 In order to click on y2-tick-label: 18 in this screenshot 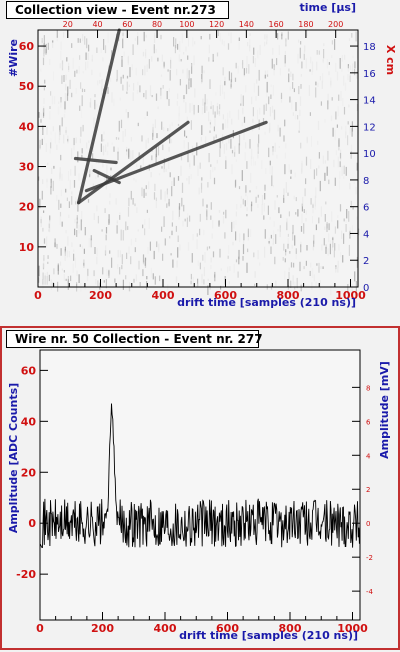, I will do `click(369, 47)`.